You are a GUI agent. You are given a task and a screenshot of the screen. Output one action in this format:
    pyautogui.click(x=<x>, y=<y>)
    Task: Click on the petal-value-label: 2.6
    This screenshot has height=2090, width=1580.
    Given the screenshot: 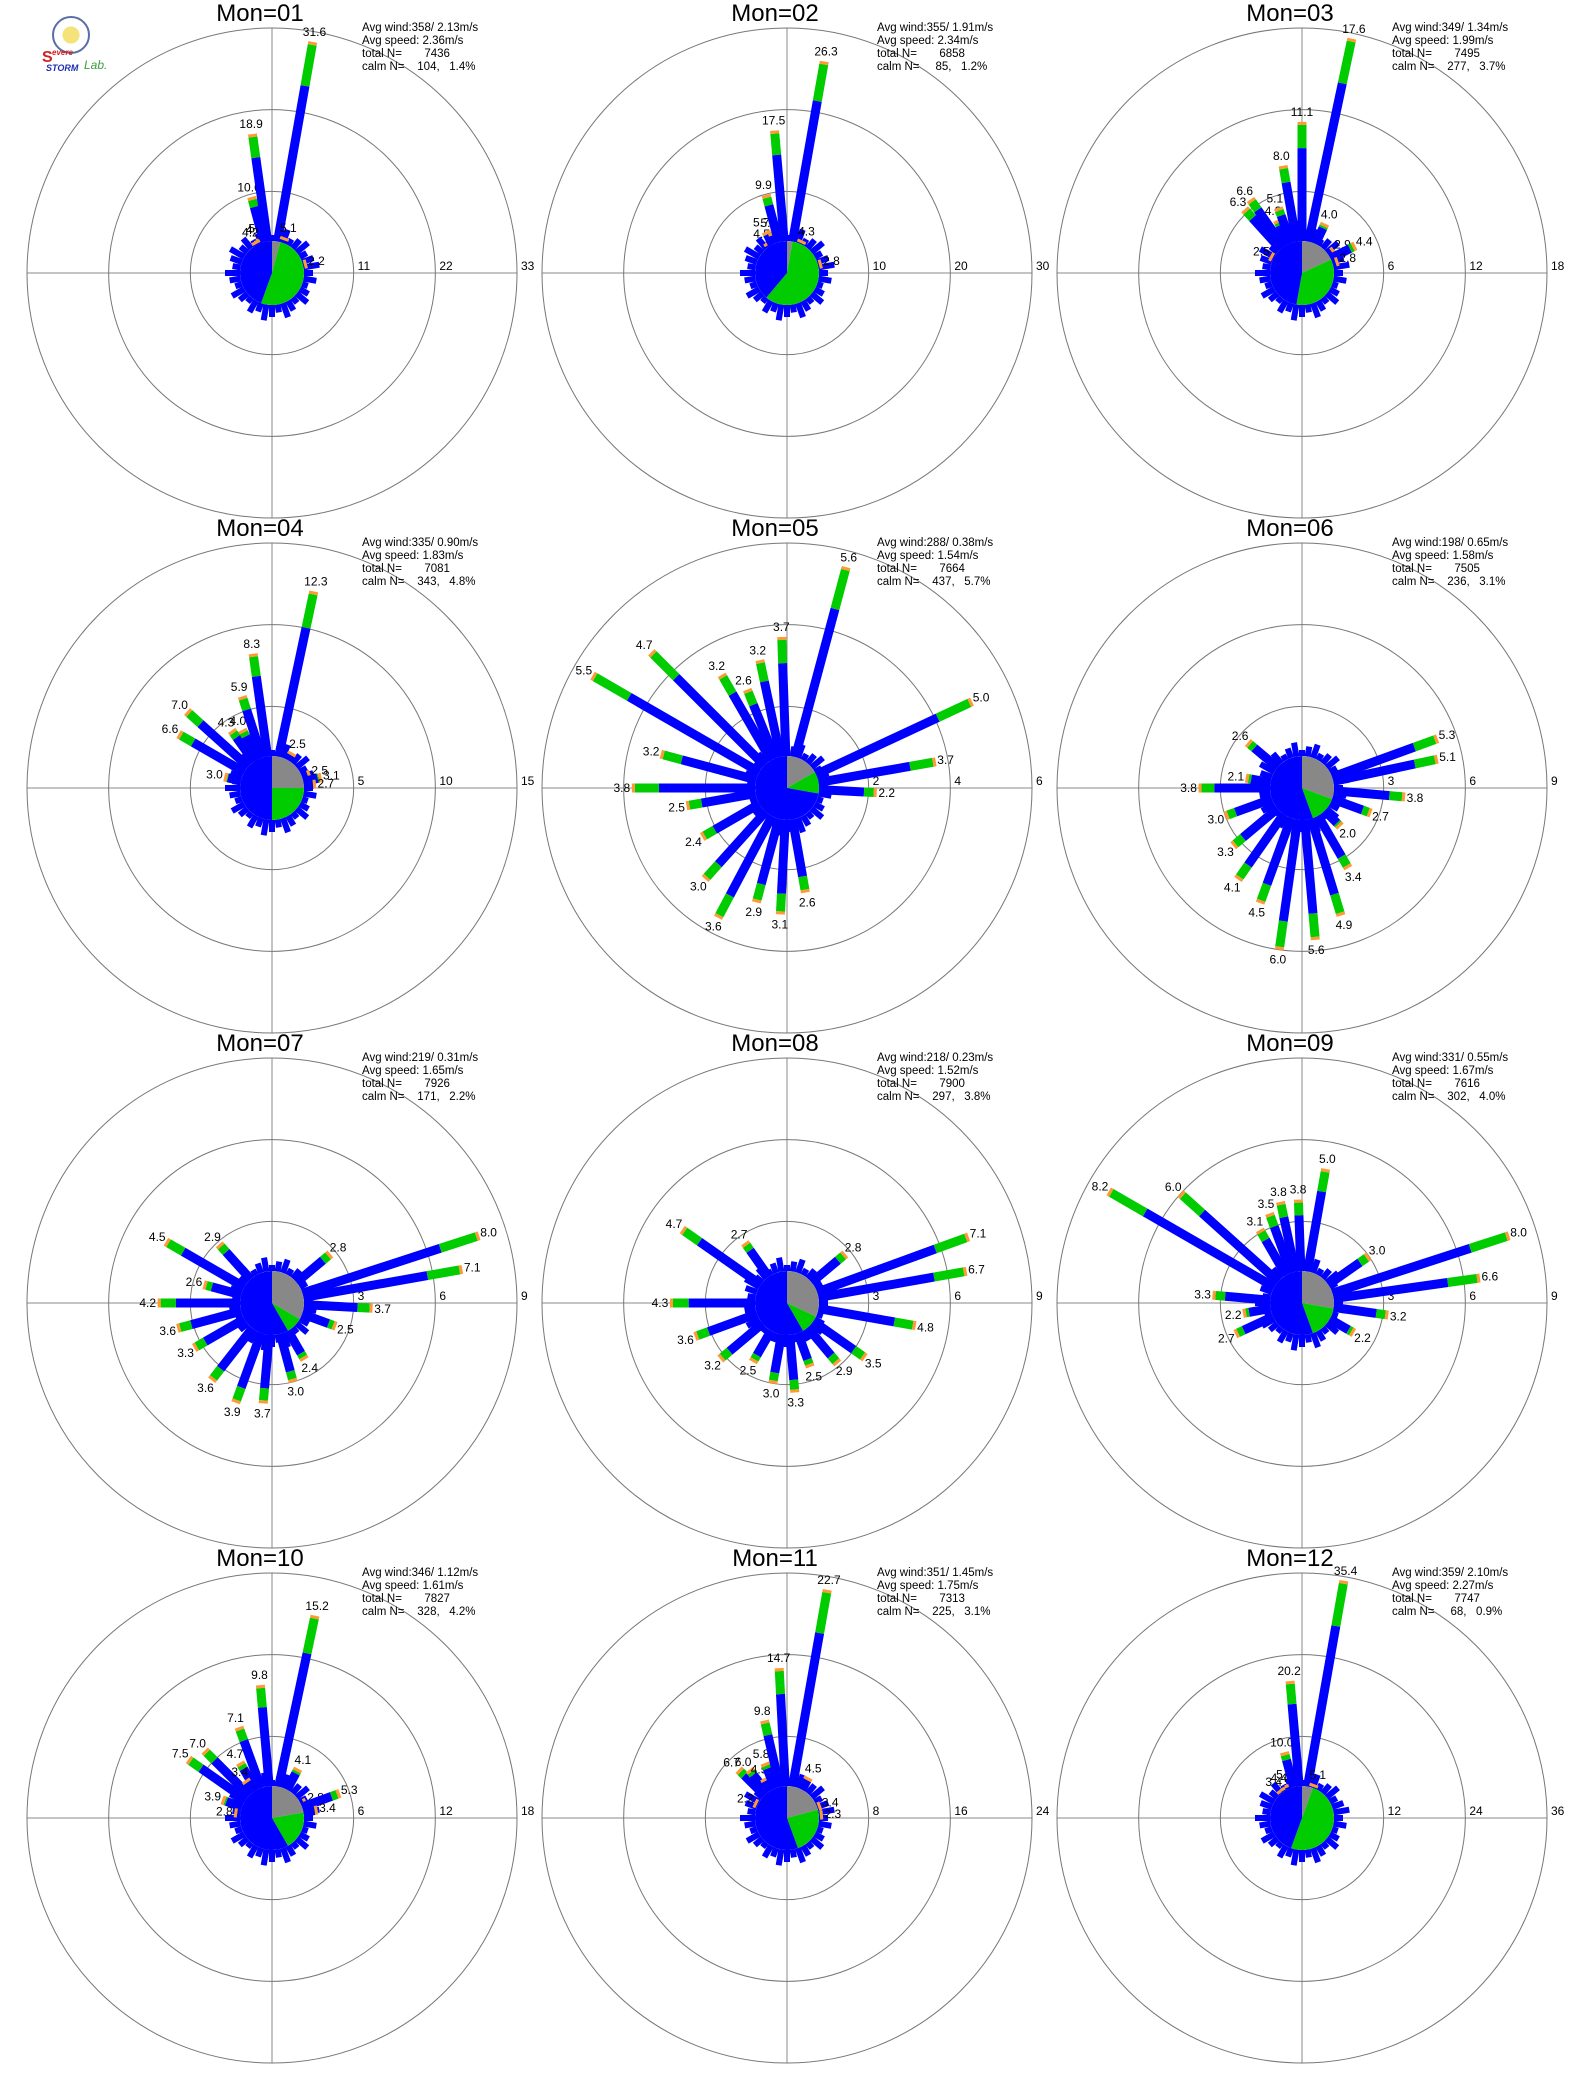 What is the action you would take?
    pyautogui.click(x=807, y=902)
    